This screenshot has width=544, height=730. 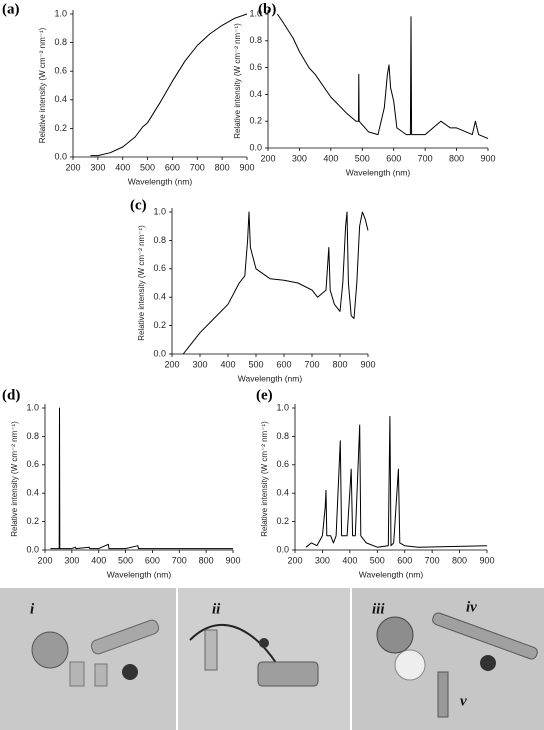 I want to click on panel-label: (c), so click(x=138, y=205).